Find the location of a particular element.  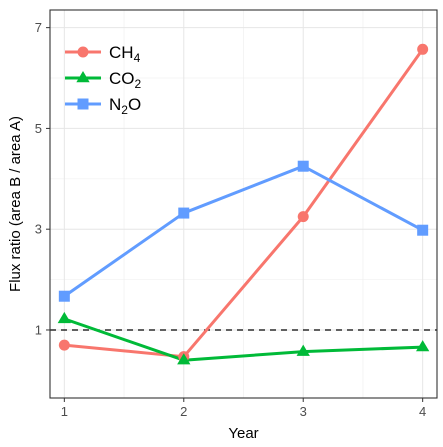

y-tick-label: 7 is located at coordinates (38, 27).